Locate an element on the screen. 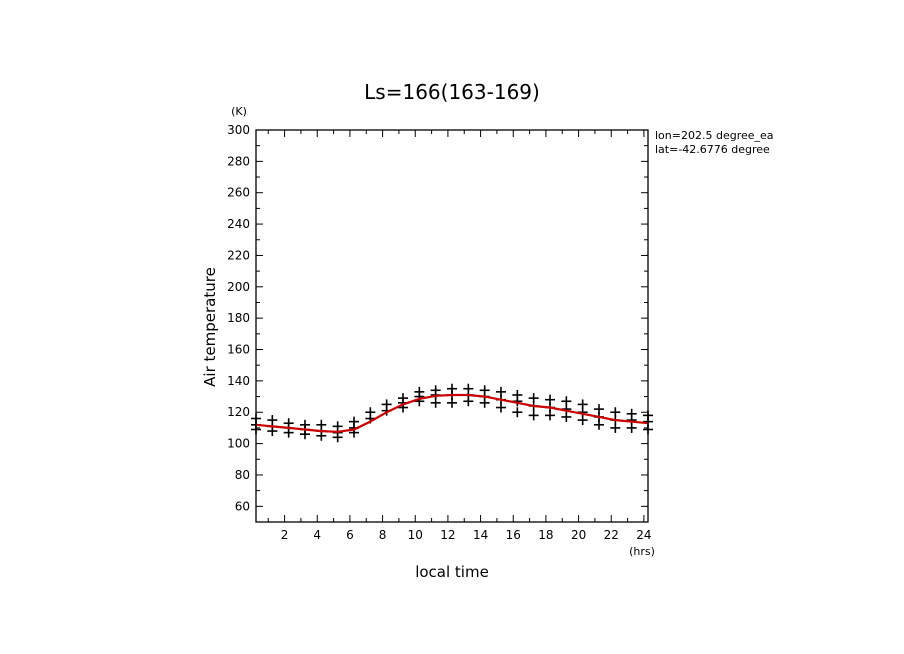  y-tick-label: 240 is located at coordinates (238, 224).